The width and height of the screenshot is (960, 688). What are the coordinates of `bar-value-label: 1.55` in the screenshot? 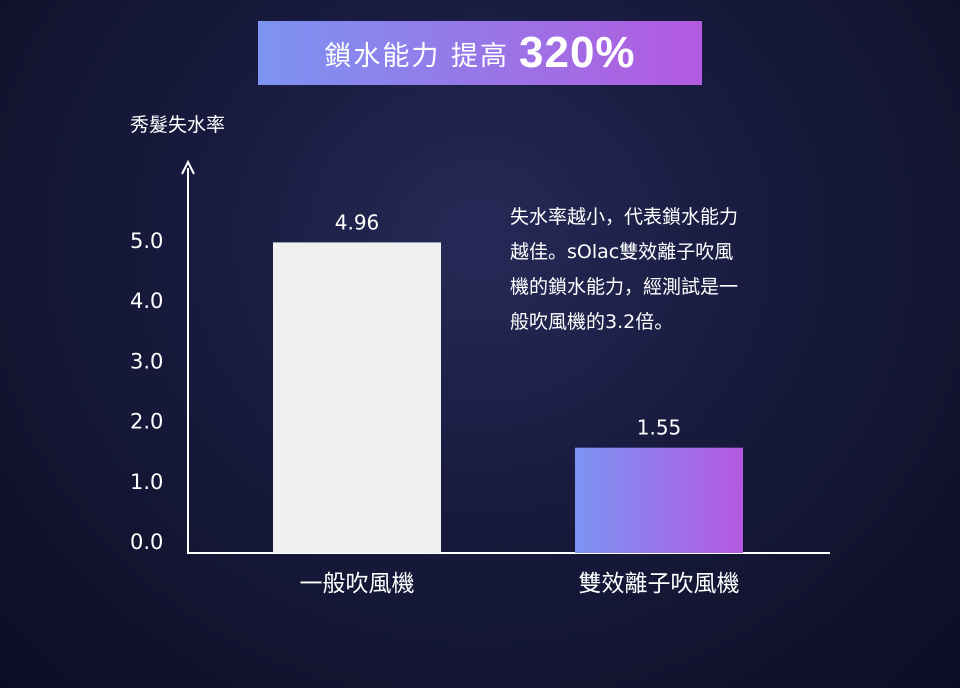 It's located at (659, 428).